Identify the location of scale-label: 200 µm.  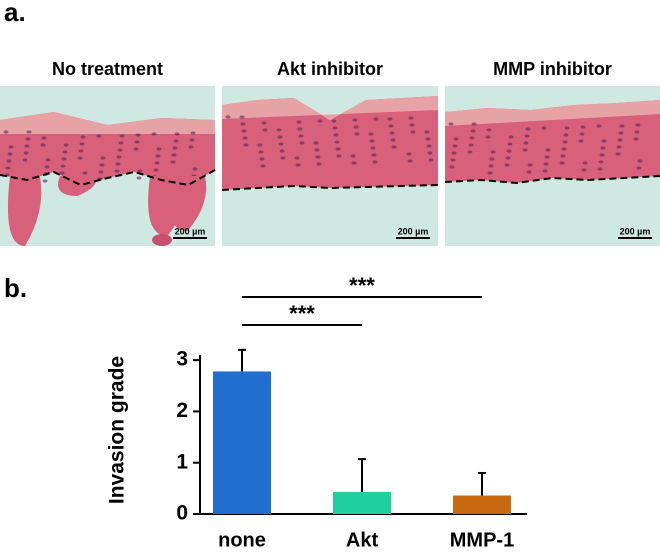
(635, 231).